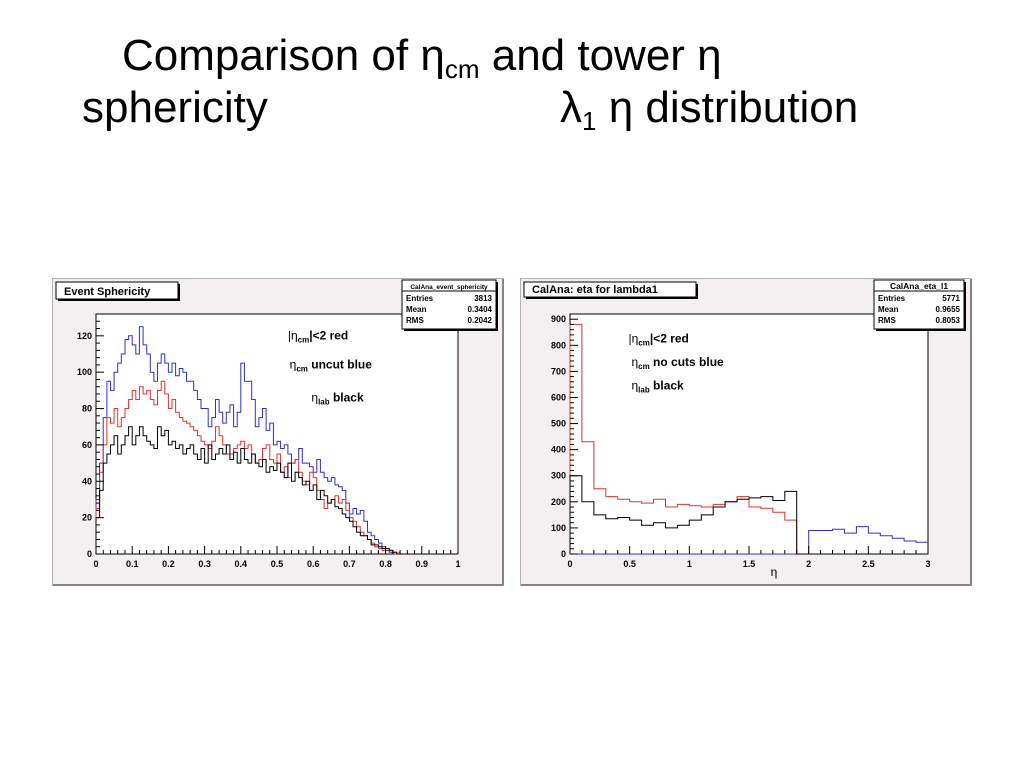  Describe the element at coordinates (313, 564) in the screenshot. I see `x-tick-label: 0.6` at that location.